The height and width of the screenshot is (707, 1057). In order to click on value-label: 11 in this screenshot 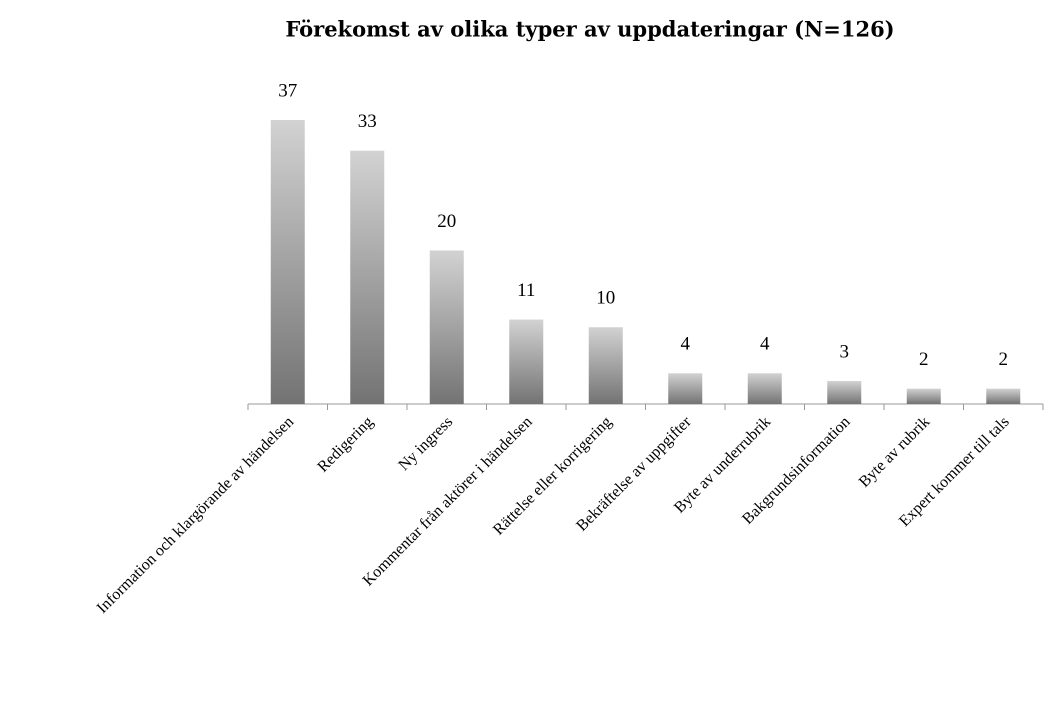, I will do `click(526, 290)`.